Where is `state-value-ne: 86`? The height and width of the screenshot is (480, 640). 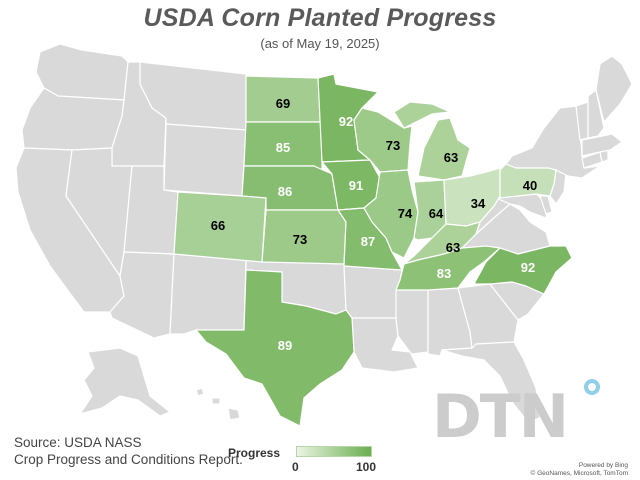 state-value-ne: 86 is located at coordinates (285, 191).